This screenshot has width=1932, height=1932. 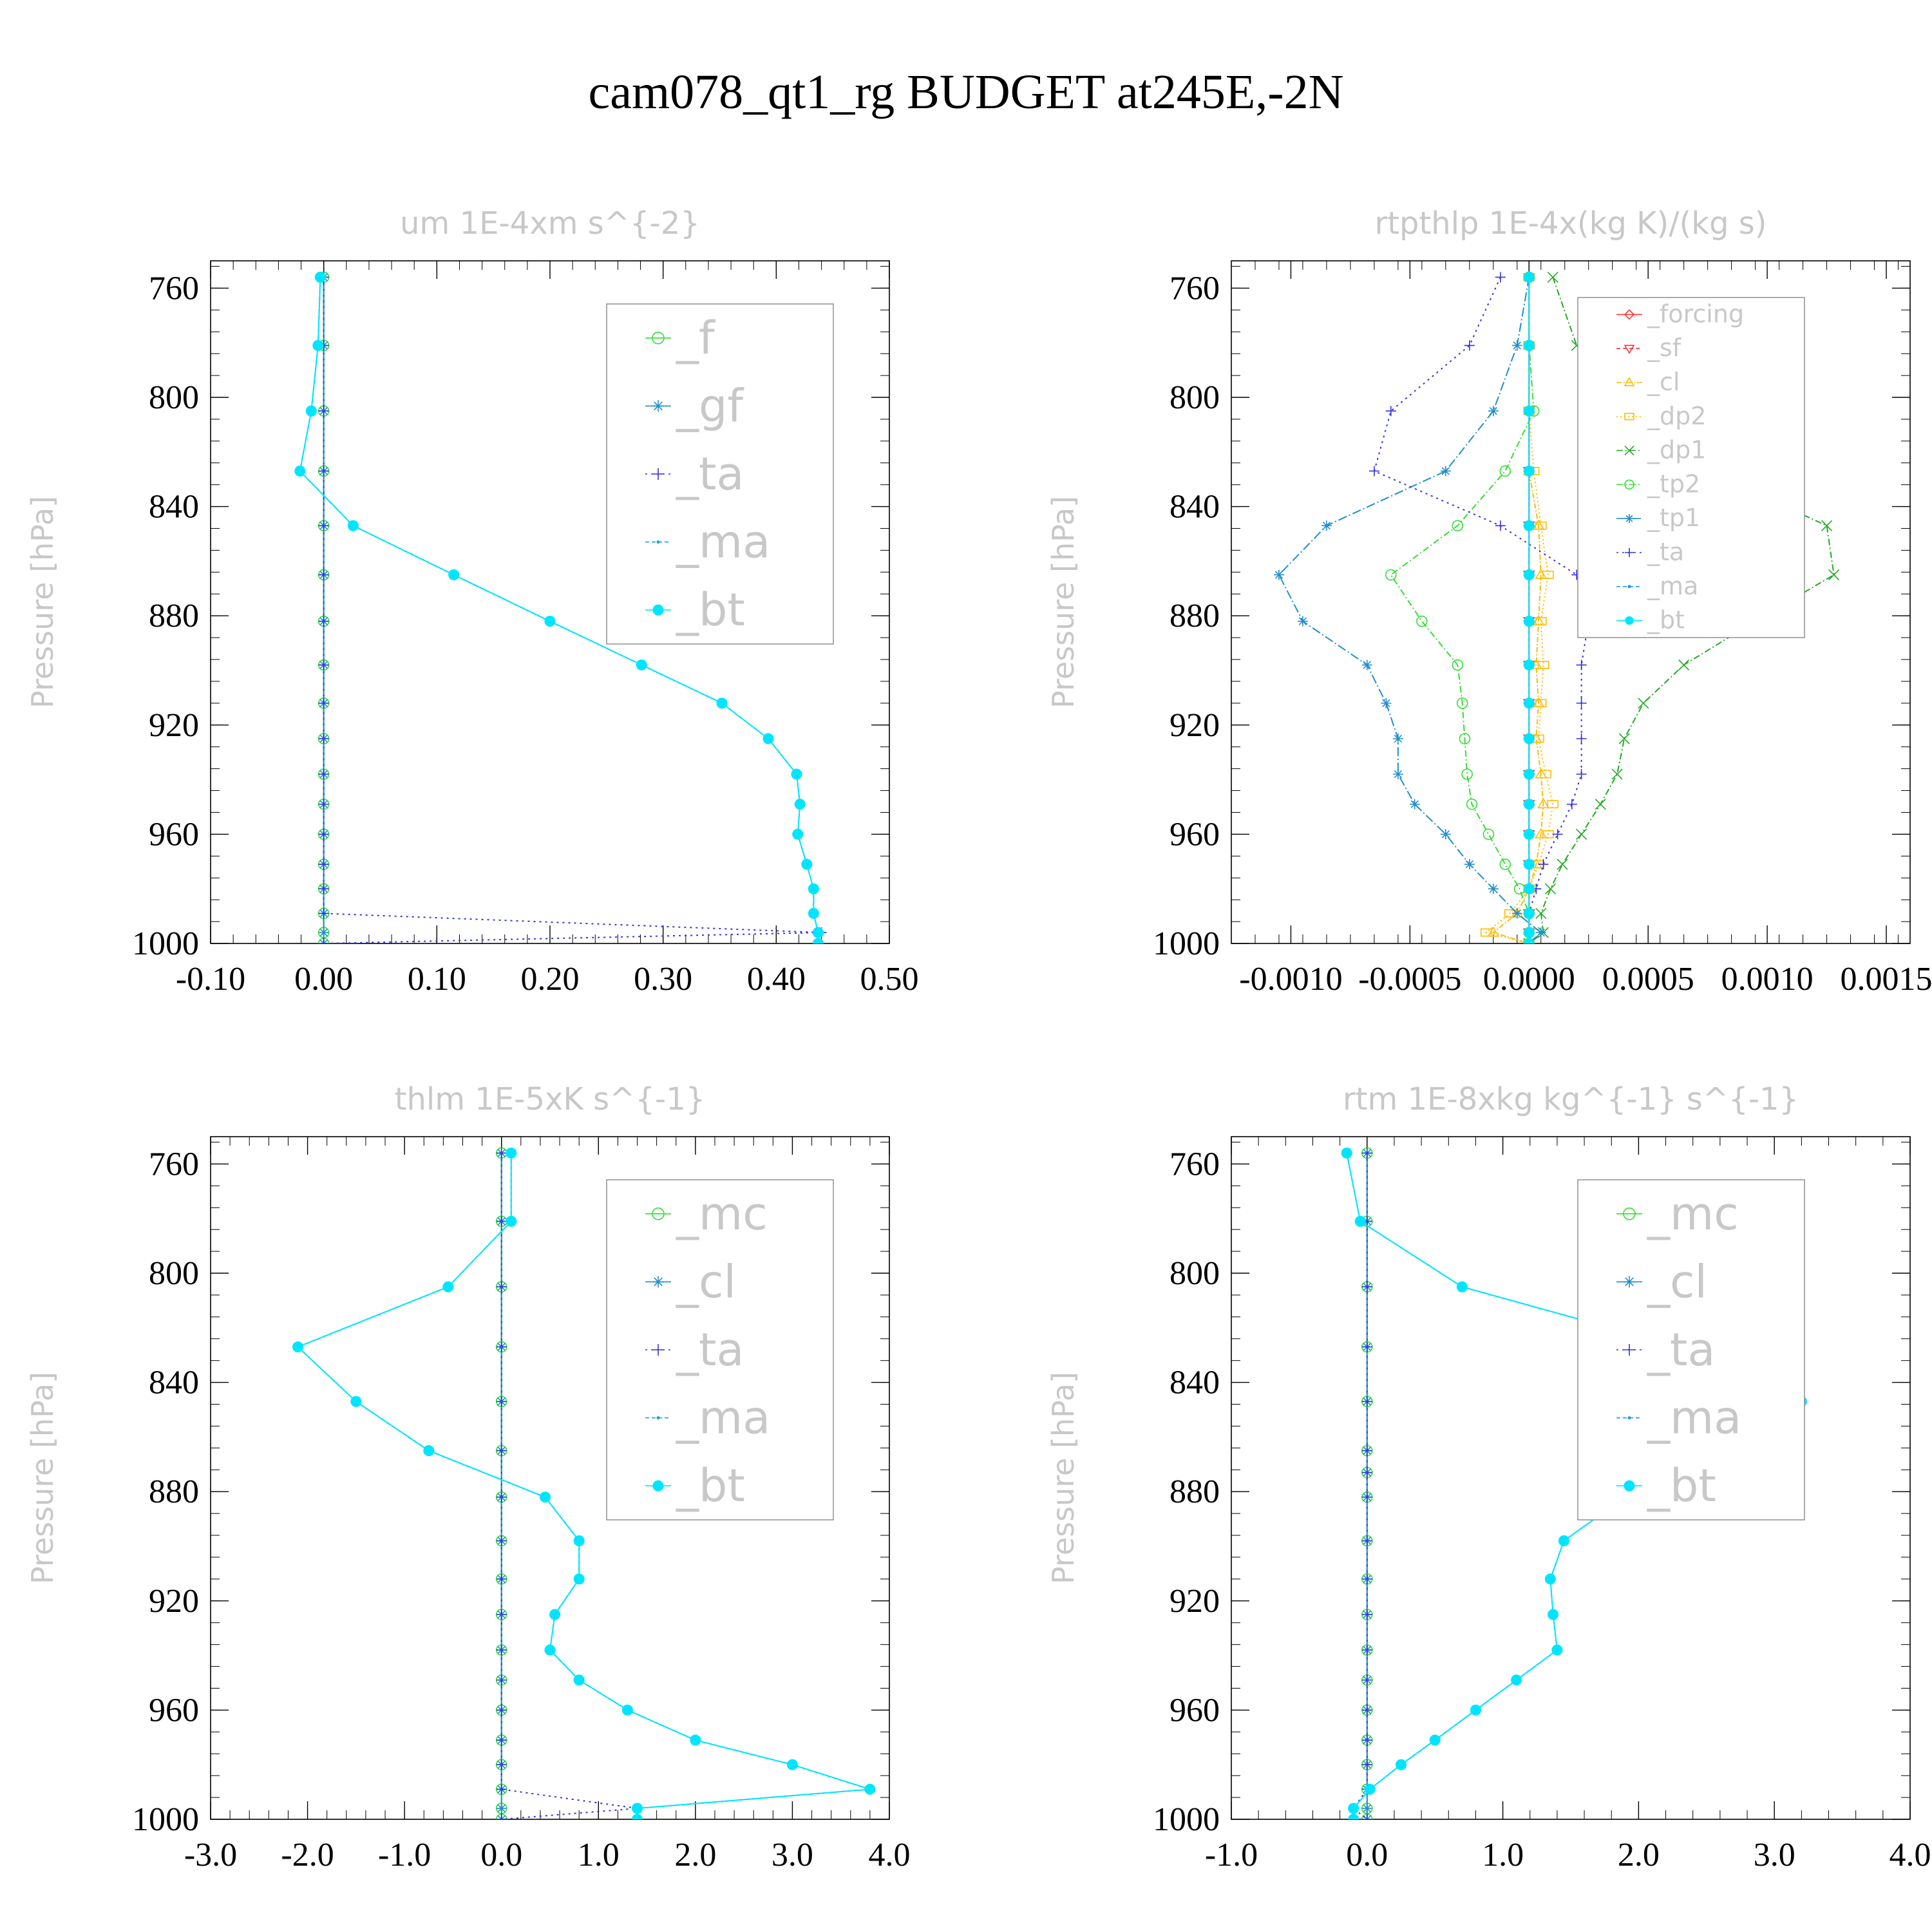 I want to click on x-tick-label: 0.00, so click(x=323, y=979).